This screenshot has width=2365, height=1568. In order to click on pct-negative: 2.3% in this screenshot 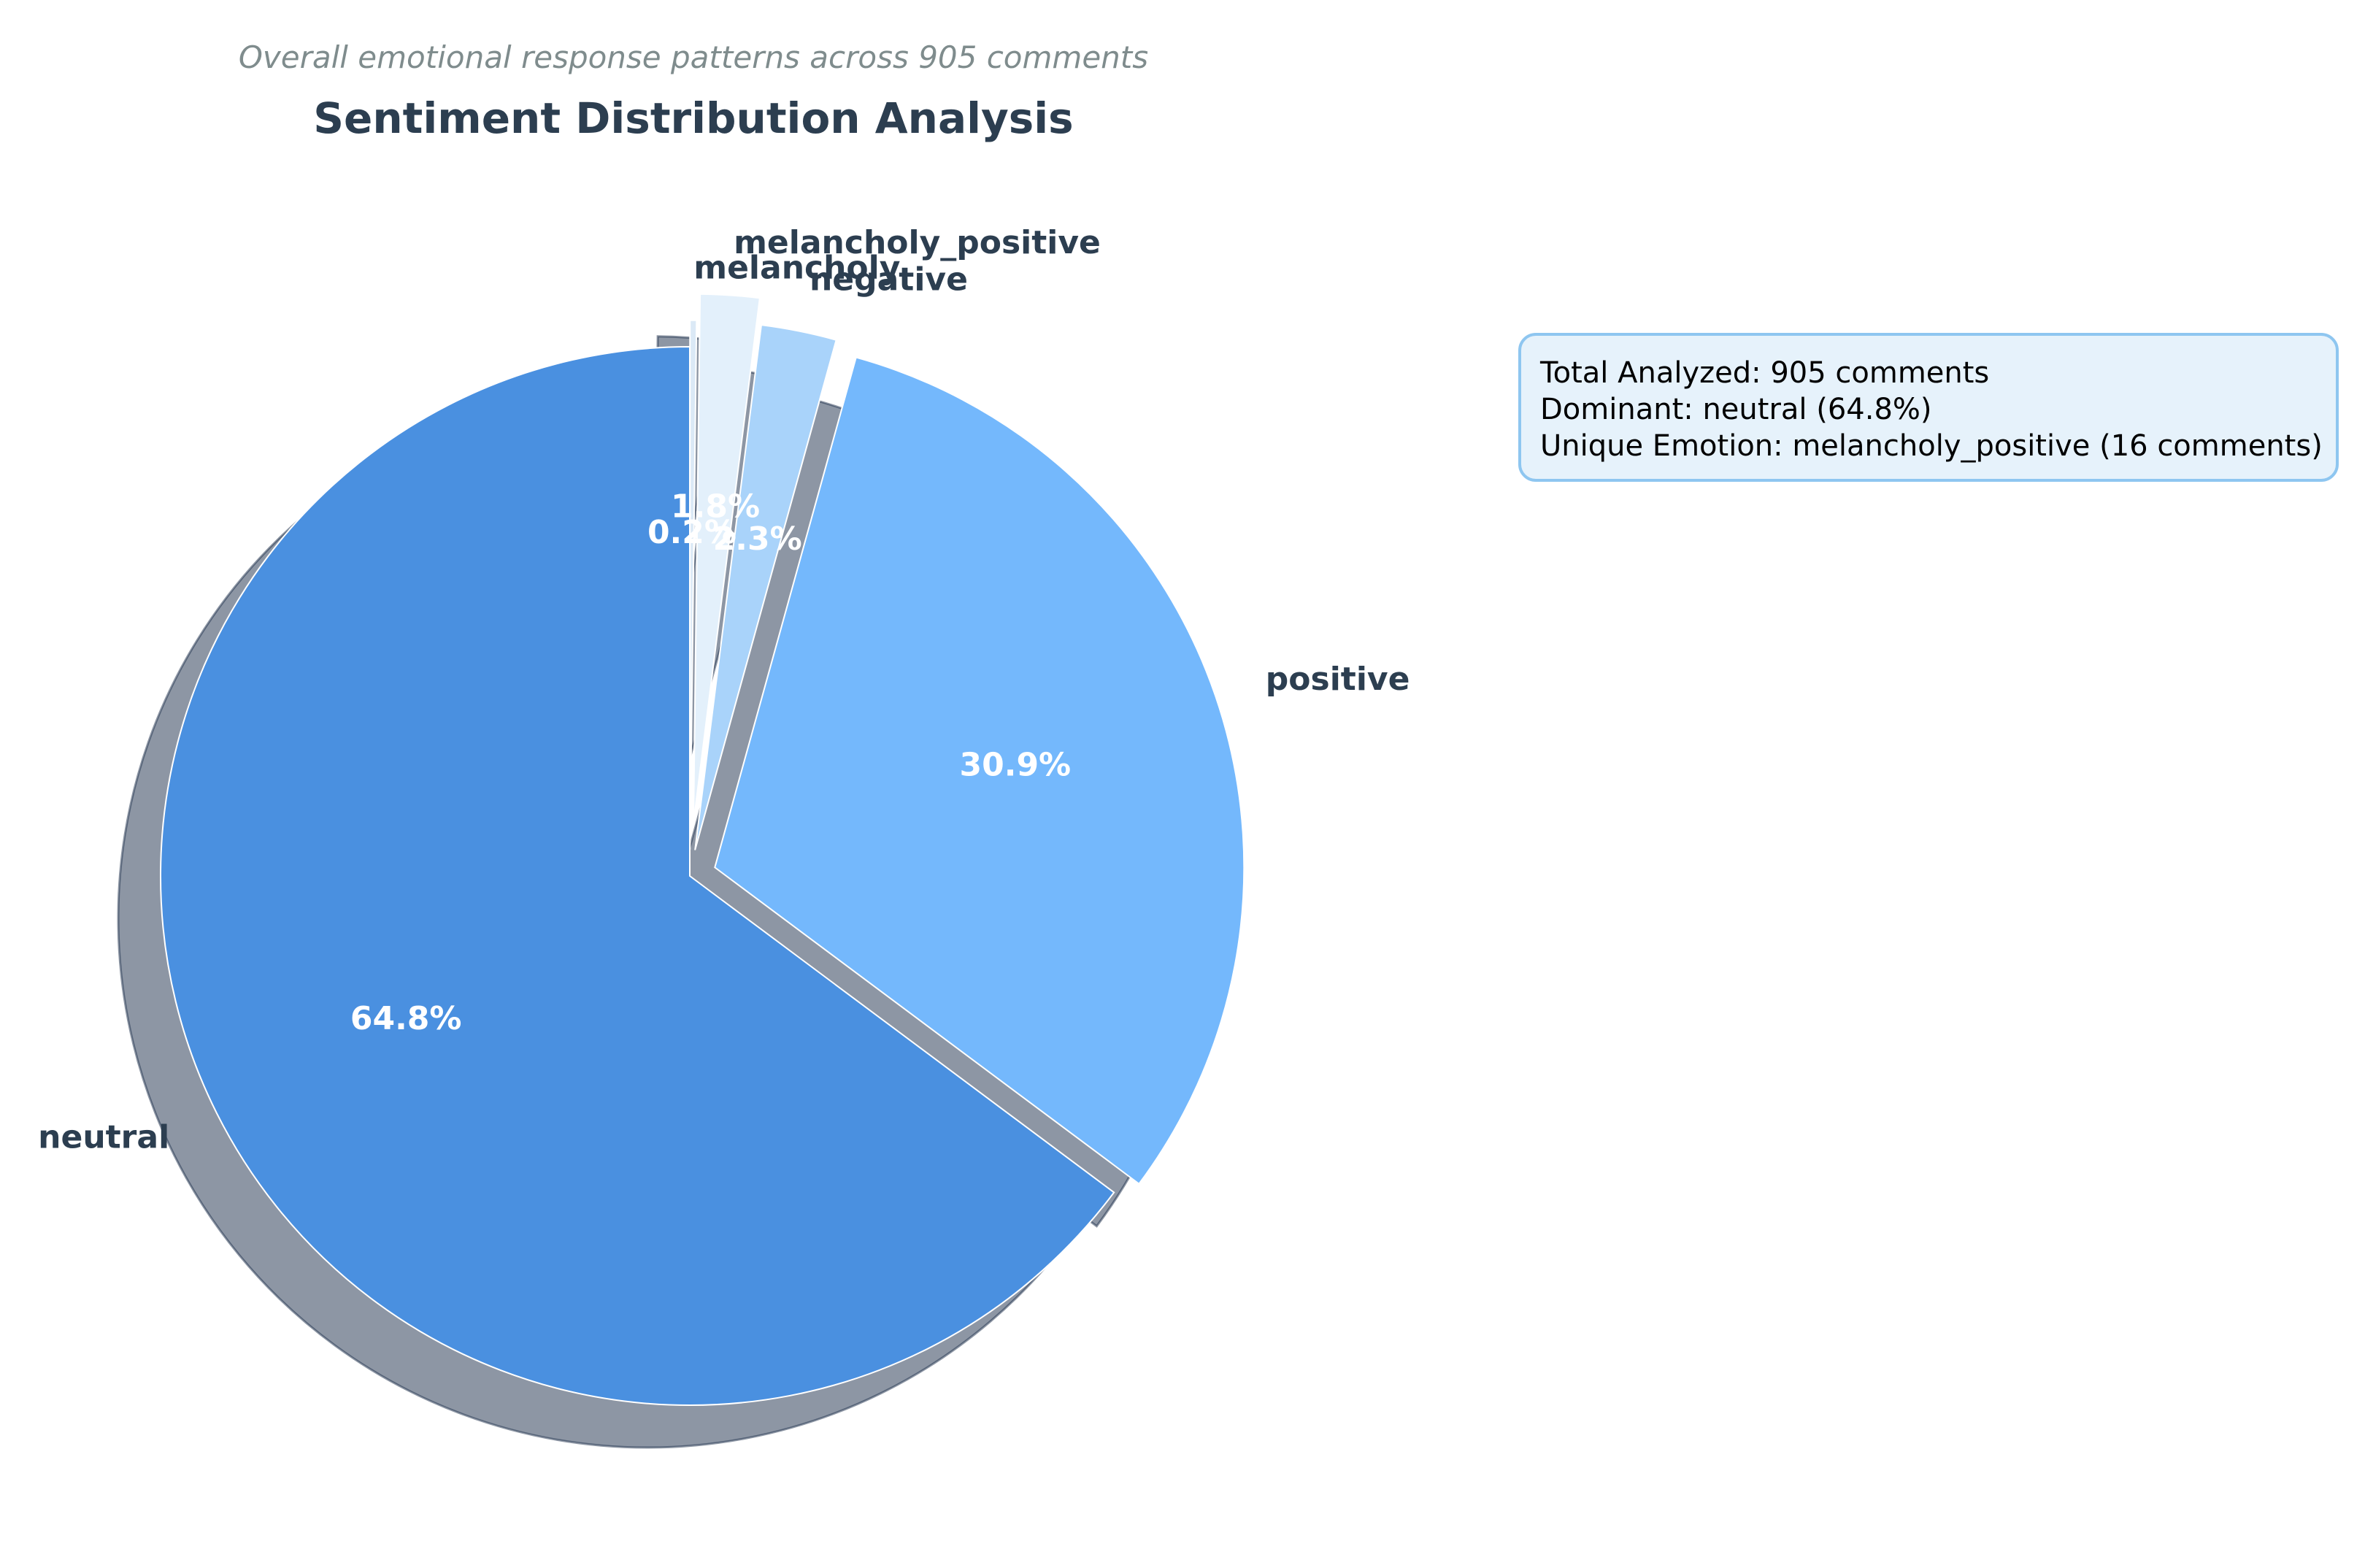, I will do `click(757, 539)`.